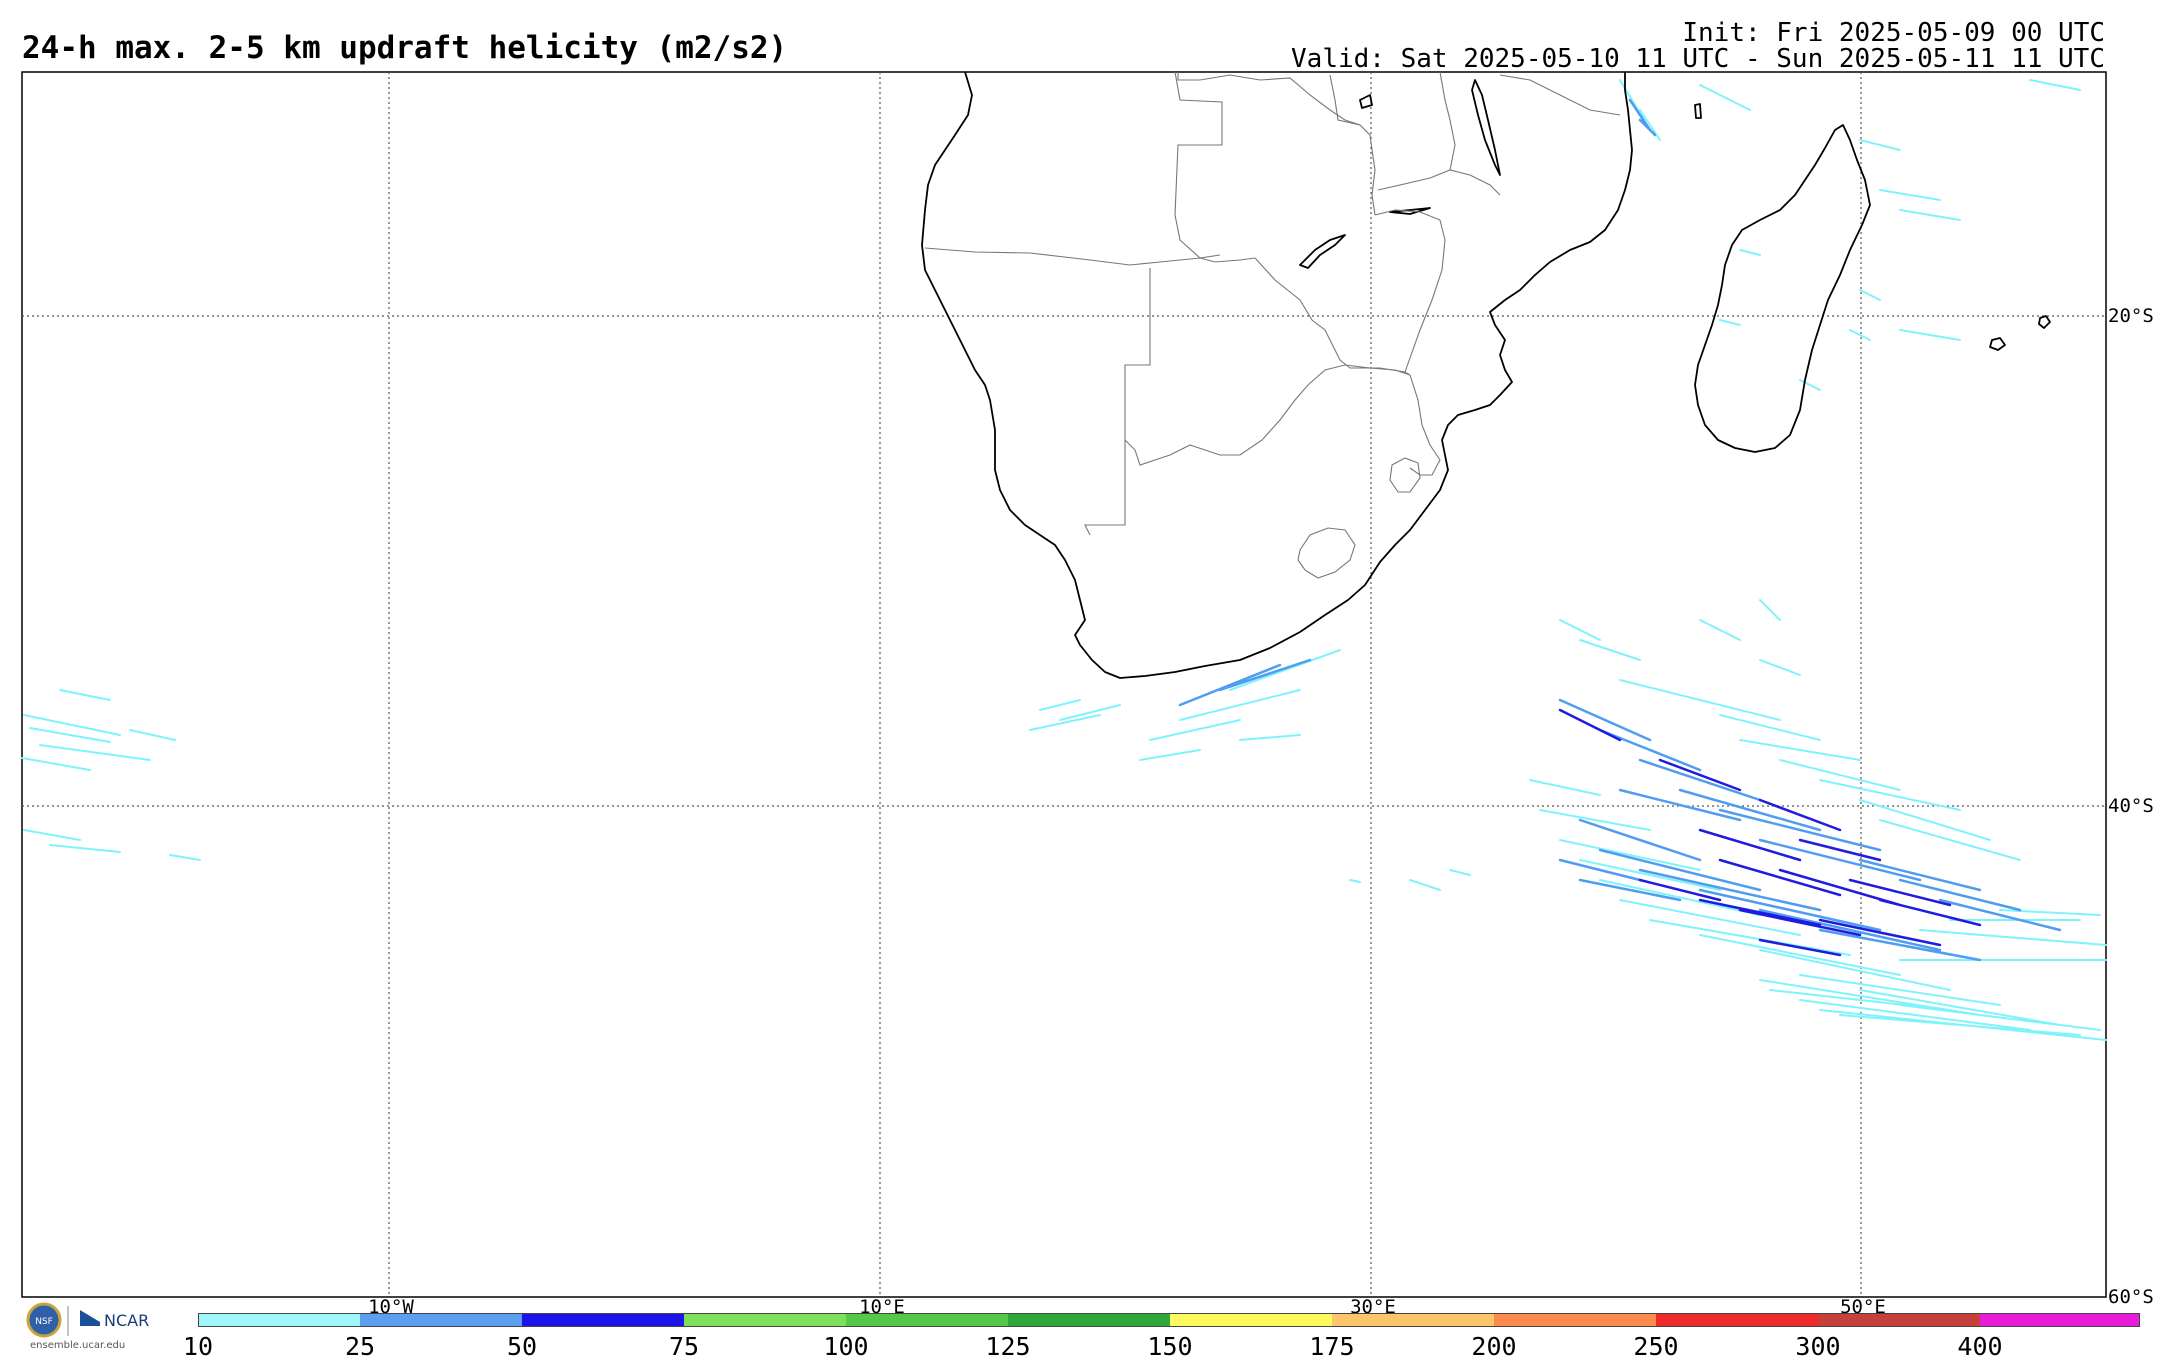 Image resolution: width=2160 pixels, height=1361 pixels. Describe the element at coordinates (1008, 1346) in the screenshot. I see `colorbar-tick: 125` at that location.